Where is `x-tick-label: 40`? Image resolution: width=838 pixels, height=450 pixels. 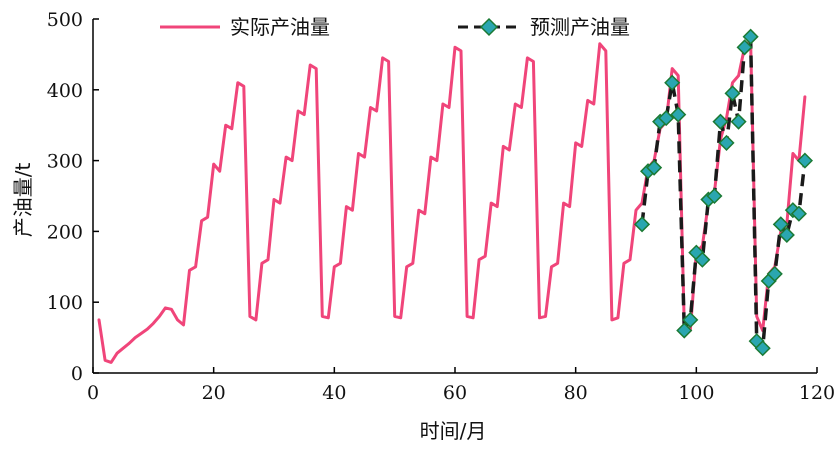 x-tick-label: 40 is located at coordinates (334, 393).